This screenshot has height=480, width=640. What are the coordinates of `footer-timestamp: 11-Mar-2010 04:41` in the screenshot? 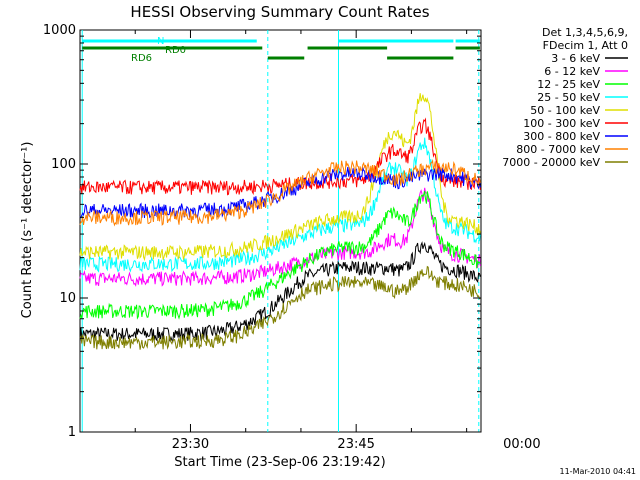 It's located at (598, 471).